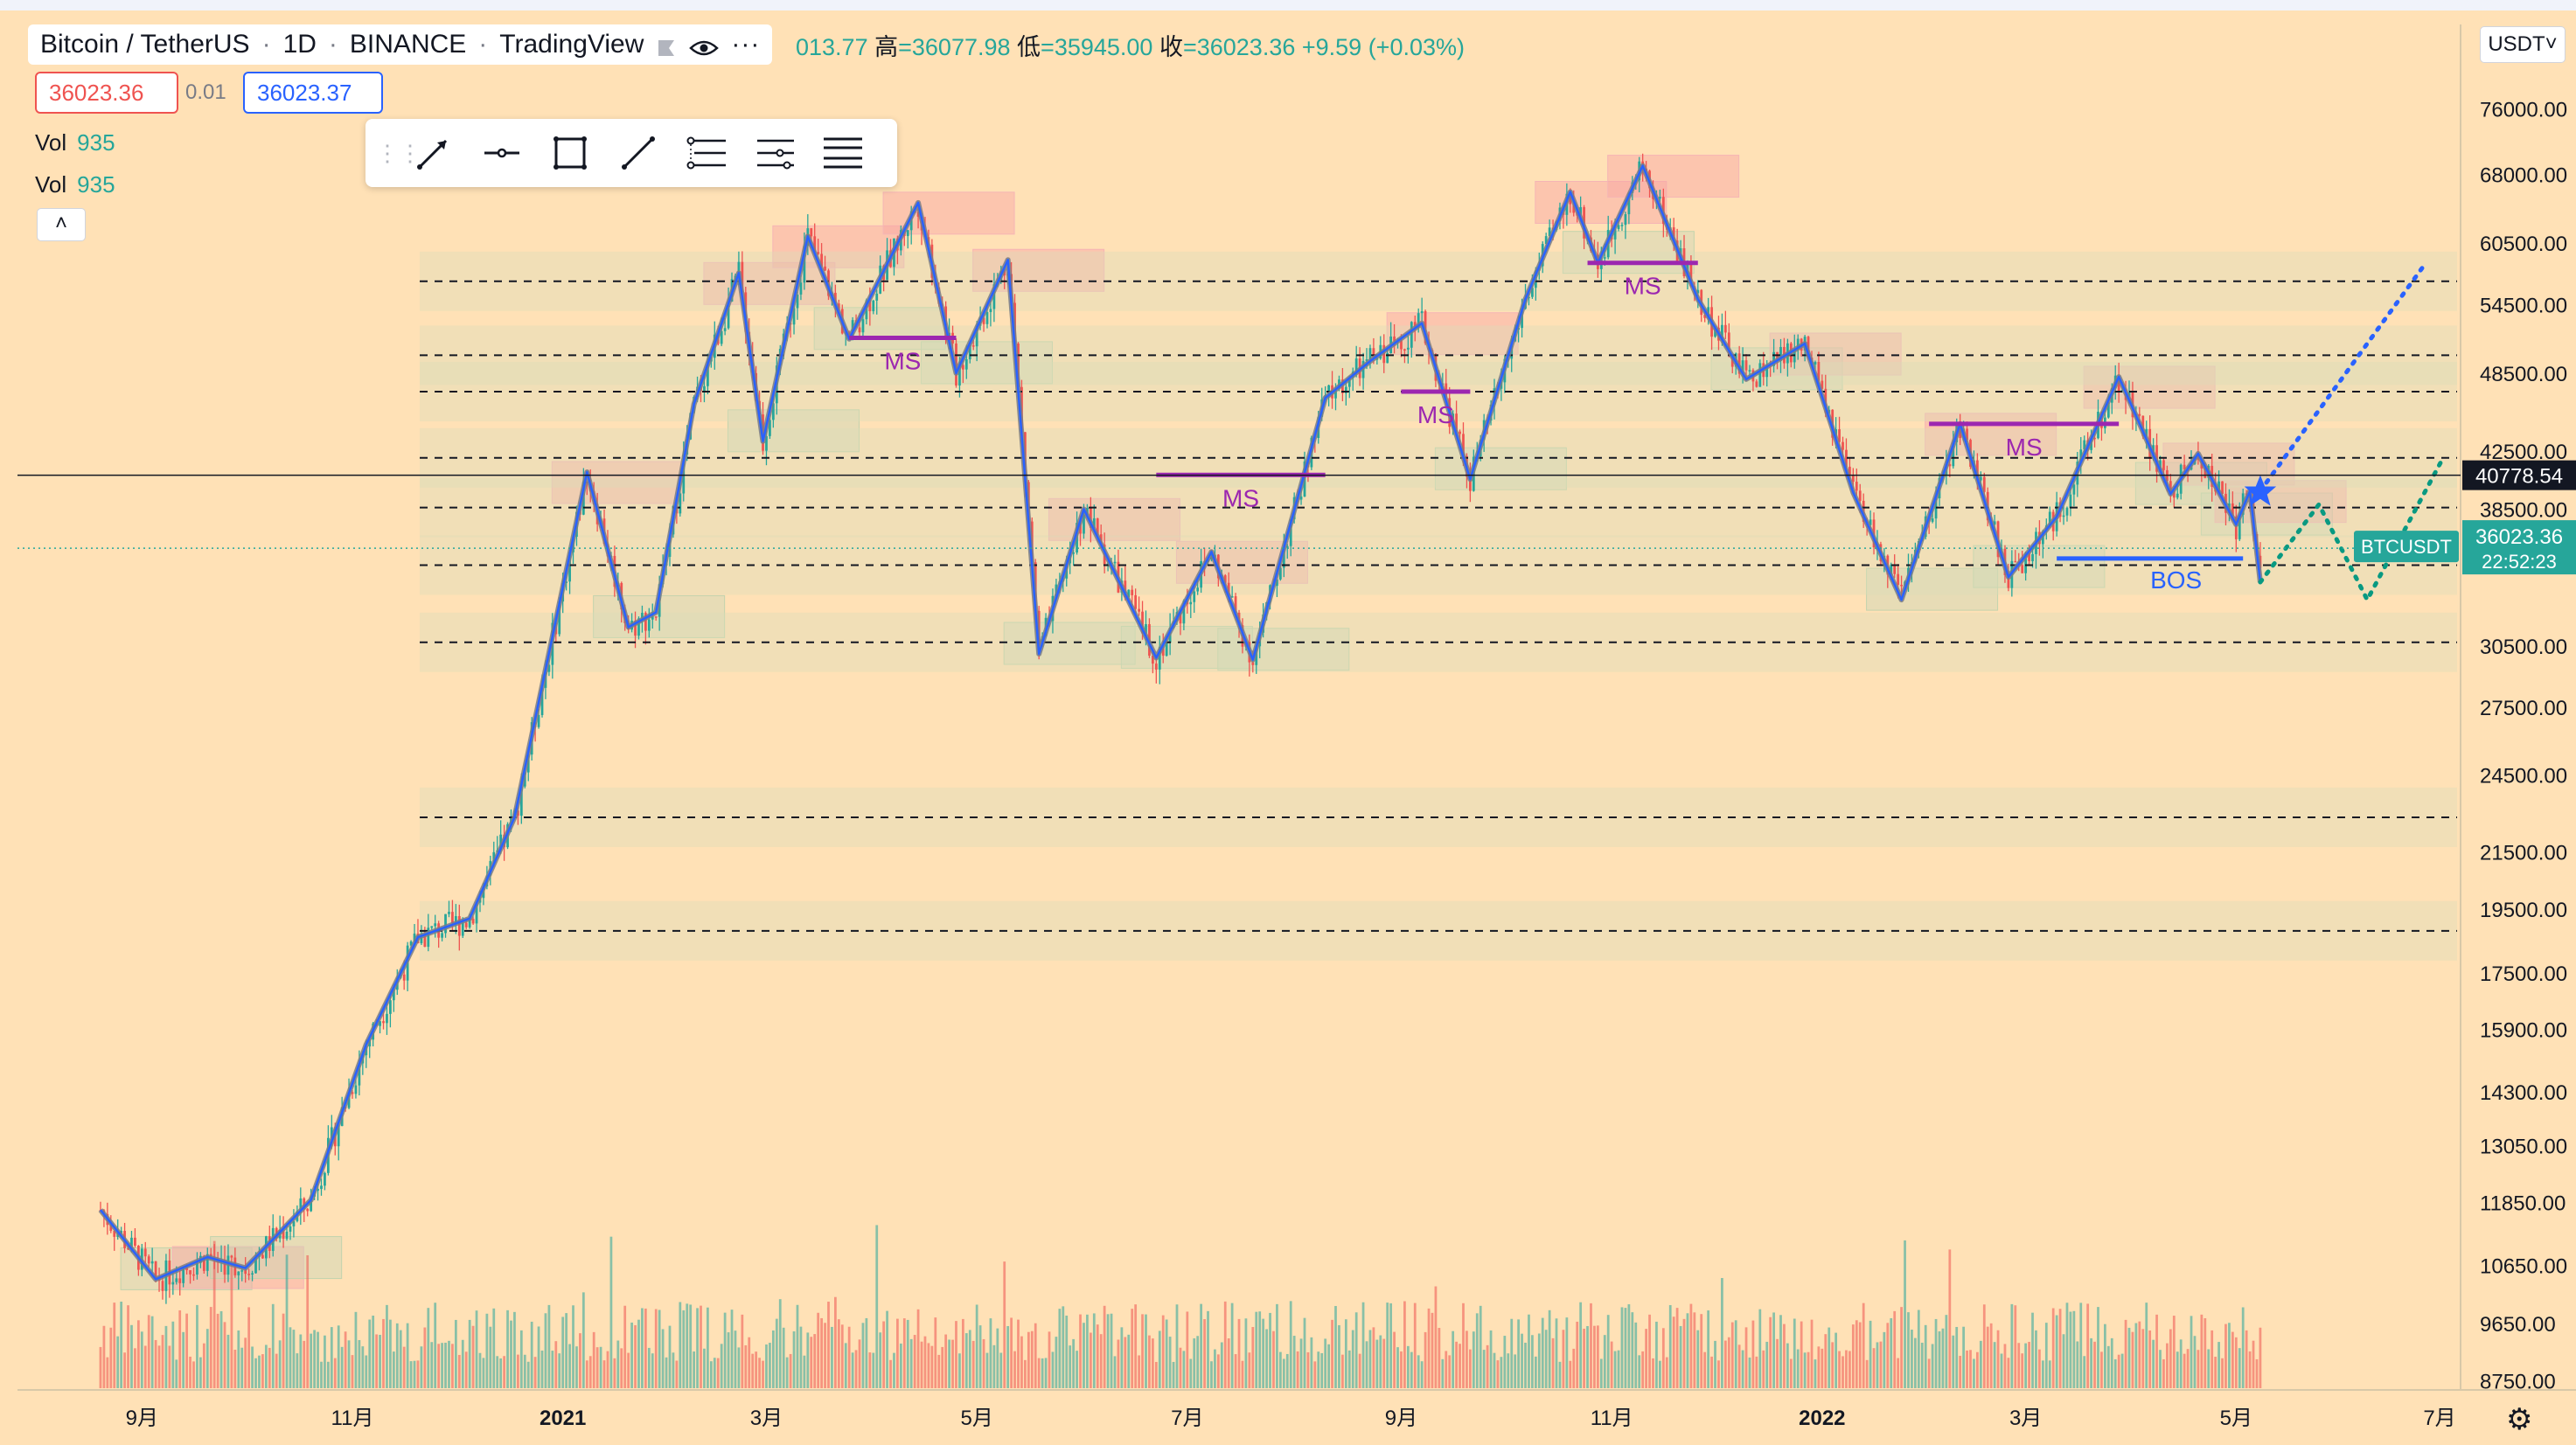 Image resolution: width=2576 pixels, height=1445 pixels. I want to click on horizontal-ray-icon, so click(502, 153).